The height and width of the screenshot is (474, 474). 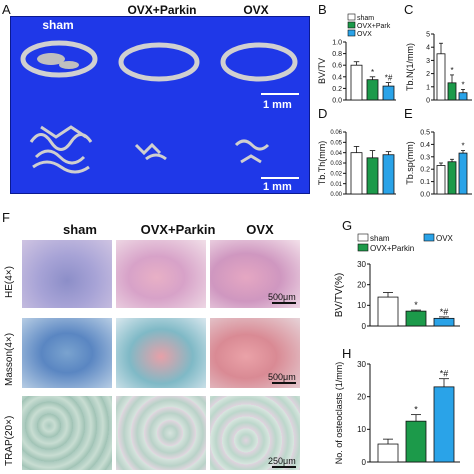 I want to click on chart-b-legend-label-0: sham, so click(x=365, y=18).